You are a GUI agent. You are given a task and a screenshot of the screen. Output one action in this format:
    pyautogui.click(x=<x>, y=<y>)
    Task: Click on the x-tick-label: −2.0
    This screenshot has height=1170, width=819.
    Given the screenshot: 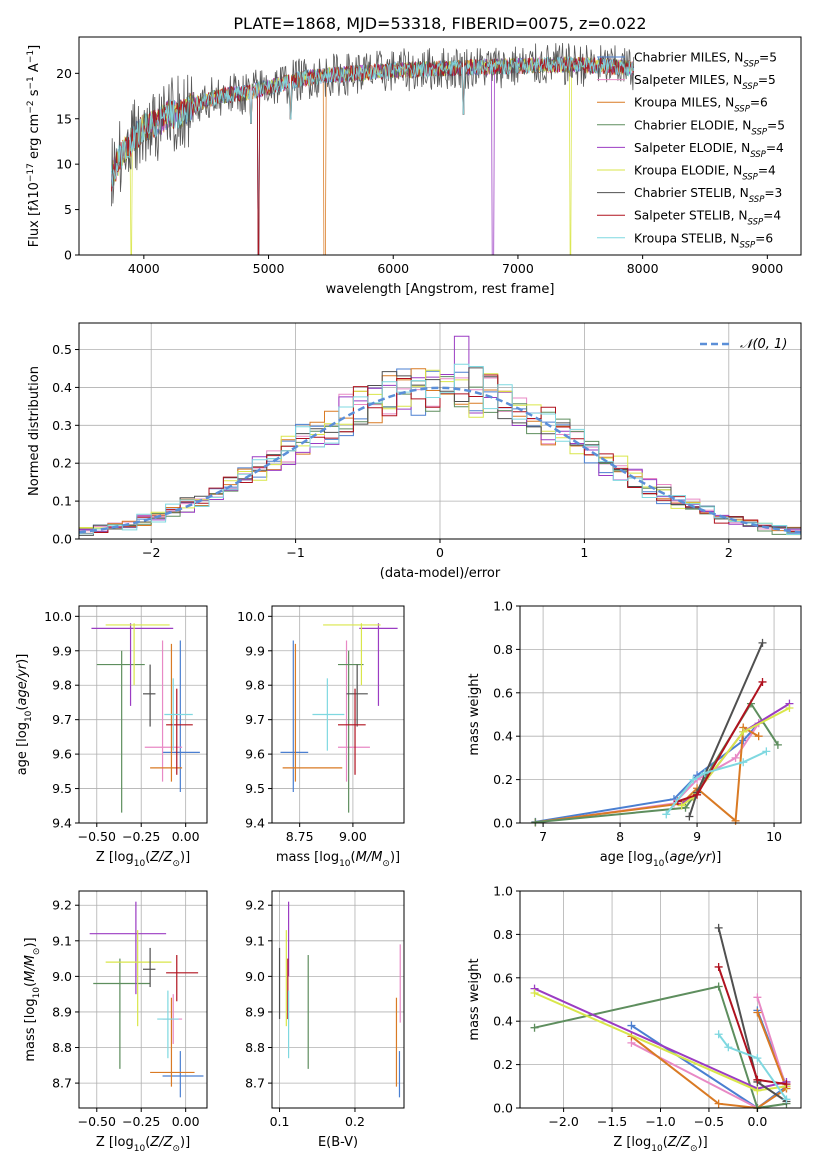 What is the action you would take?
    pyautogui.click(x=563, y=1121)
    